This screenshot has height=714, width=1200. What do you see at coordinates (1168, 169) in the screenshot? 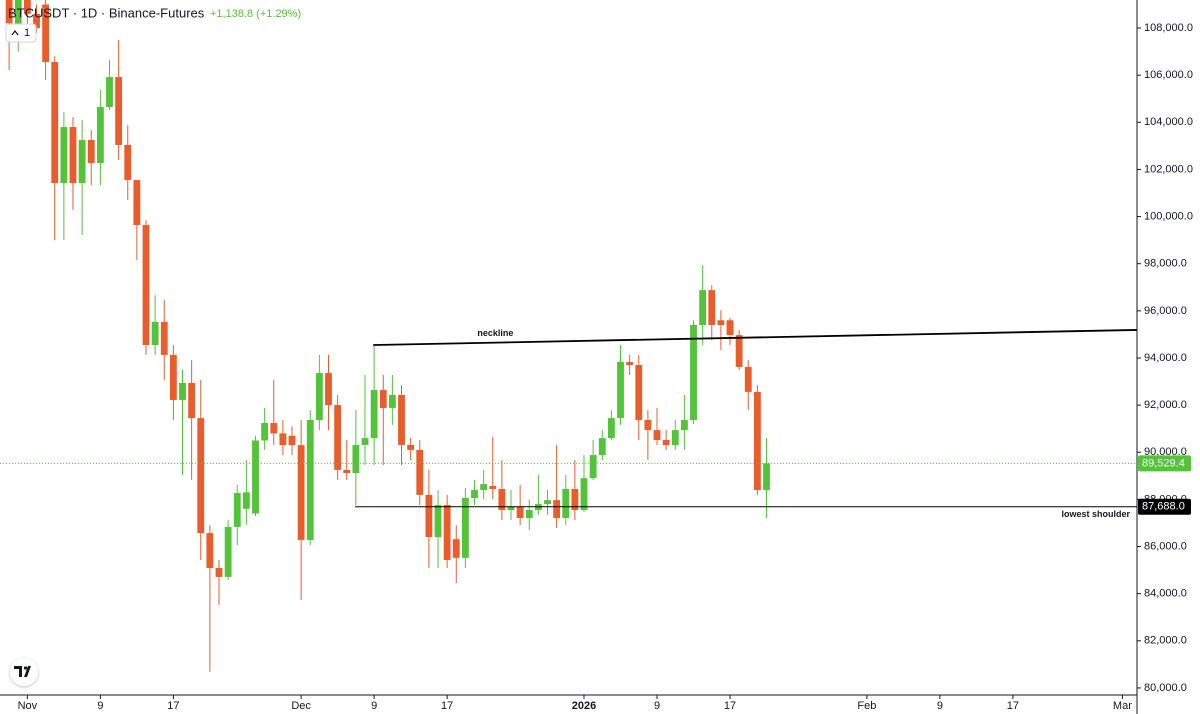
I see `y-tick-label: 102,000.0` at bounding box center [1168, 169].